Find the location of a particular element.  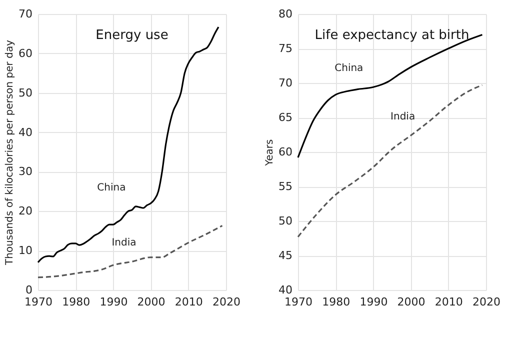

y-tick-label: 75 is located at coordinates (285, 48).